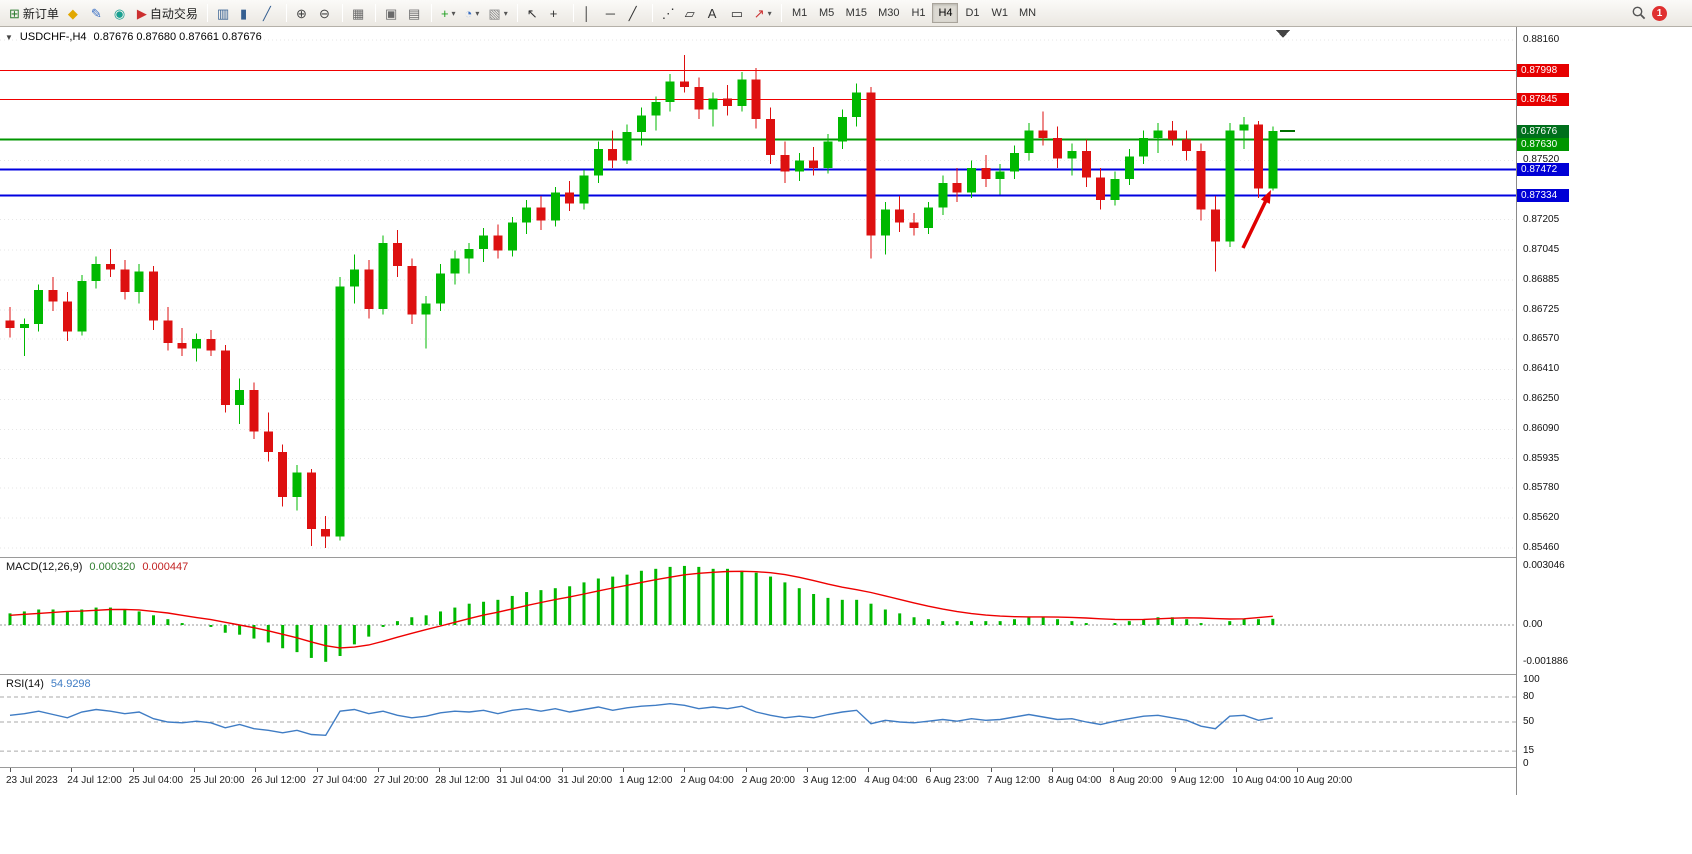 The image size is (1692, 854). I want to click on price-axis-label: 0.88160, so click(1541, 39).